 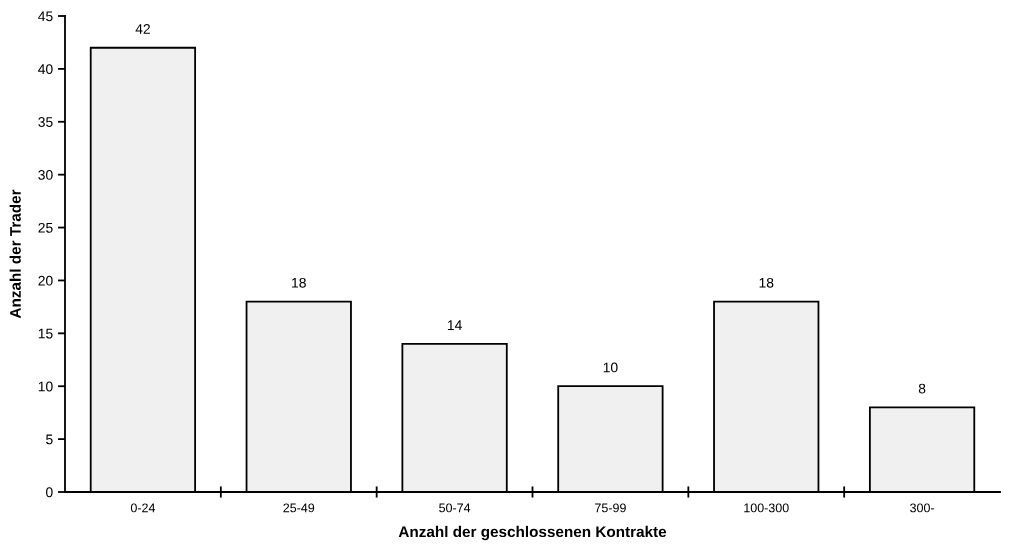 I want to click on y-tick-label: 45, so click(x=45, y=16).